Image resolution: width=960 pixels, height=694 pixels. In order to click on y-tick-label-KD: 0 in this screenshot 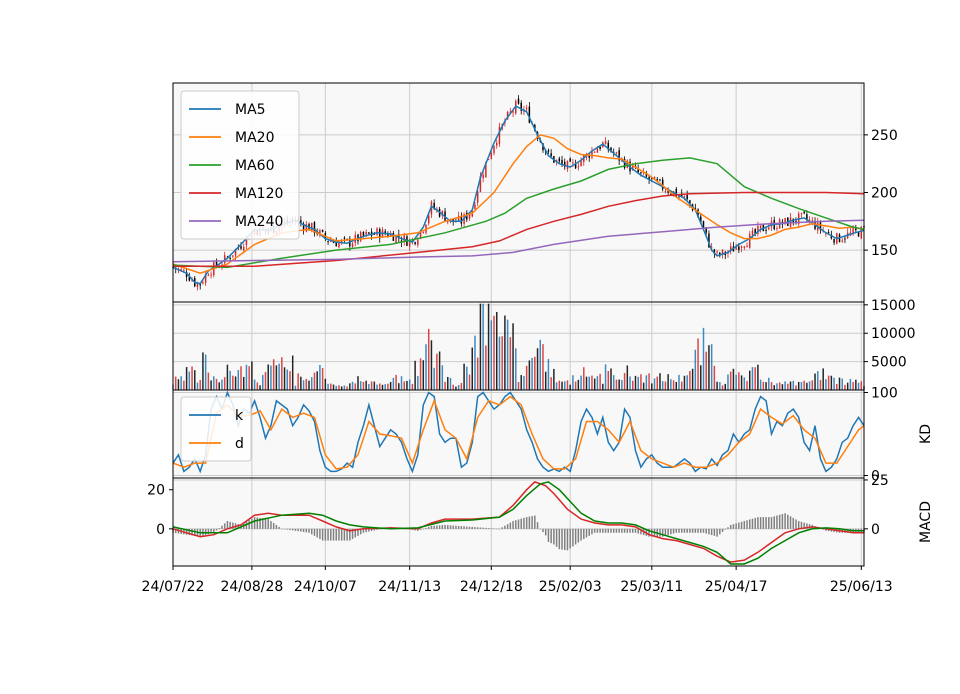, I will do `click(875, 477)`.